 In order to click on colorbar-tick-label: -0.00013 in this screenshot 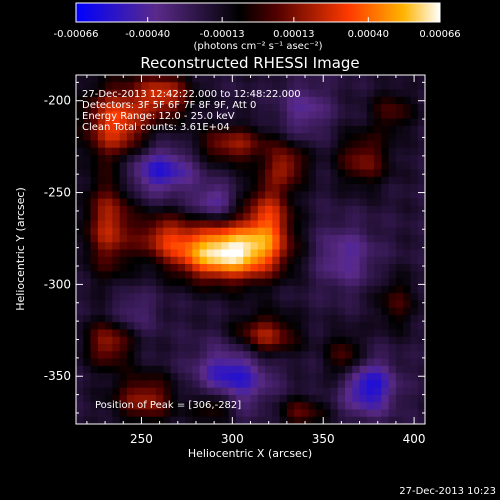, I will do `click(222, 34)`.